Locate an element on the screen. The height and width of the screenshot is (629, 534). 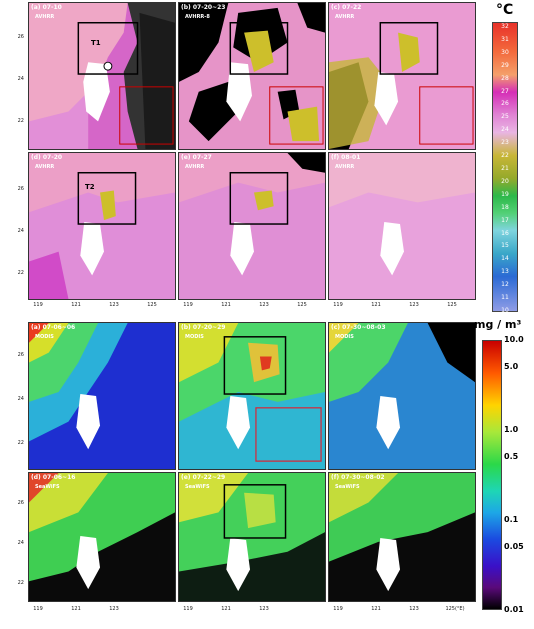
sst-colorbar-tick: 10 is located at coordinates (505, 310).